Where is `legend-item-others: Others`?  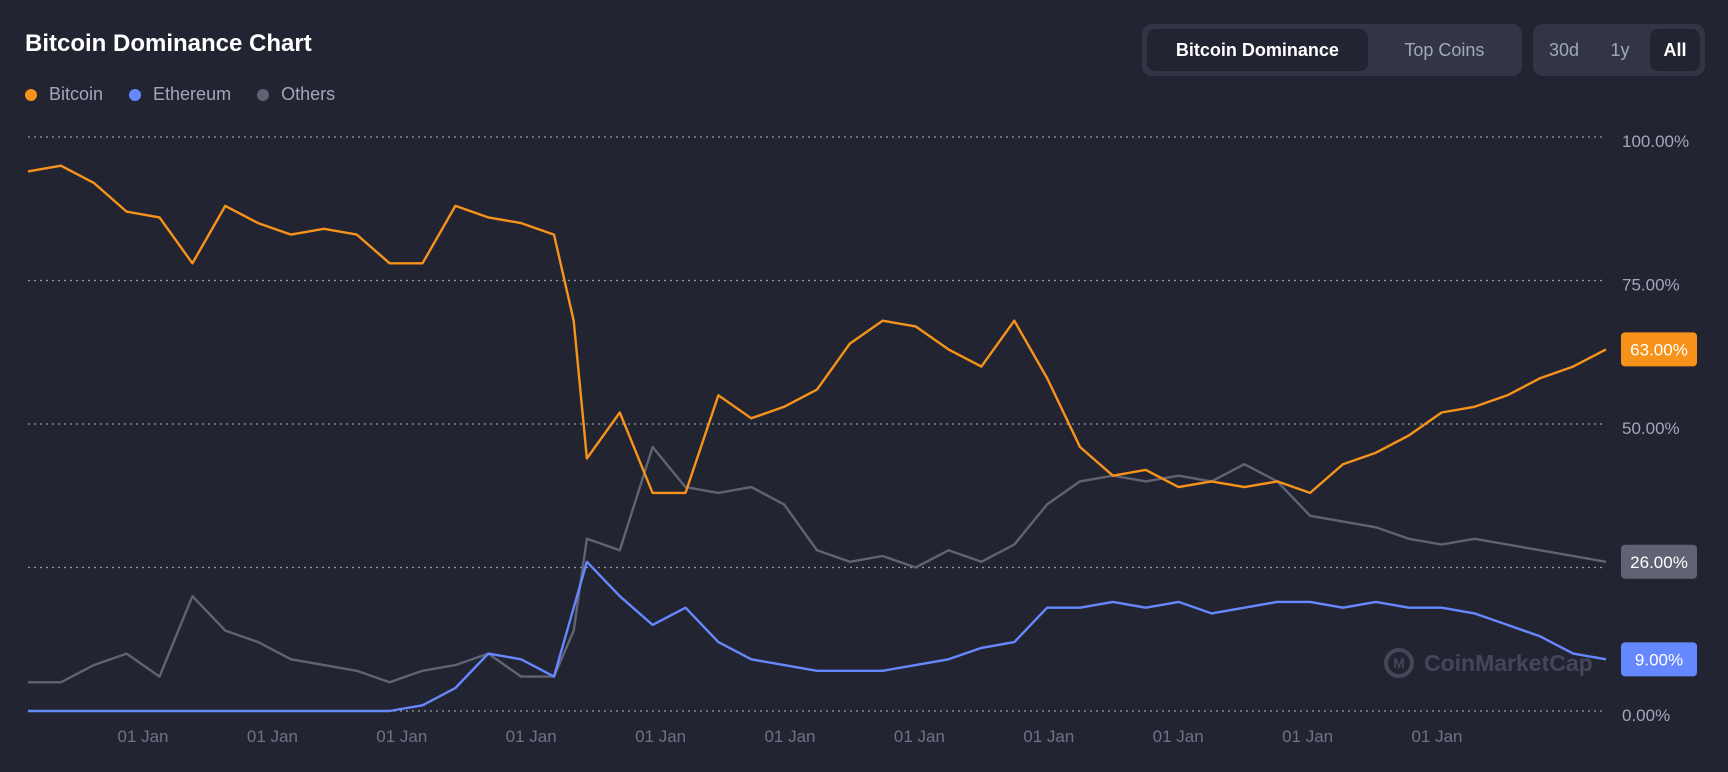 legend-item-others: Others is located at coordinates (296, 94).